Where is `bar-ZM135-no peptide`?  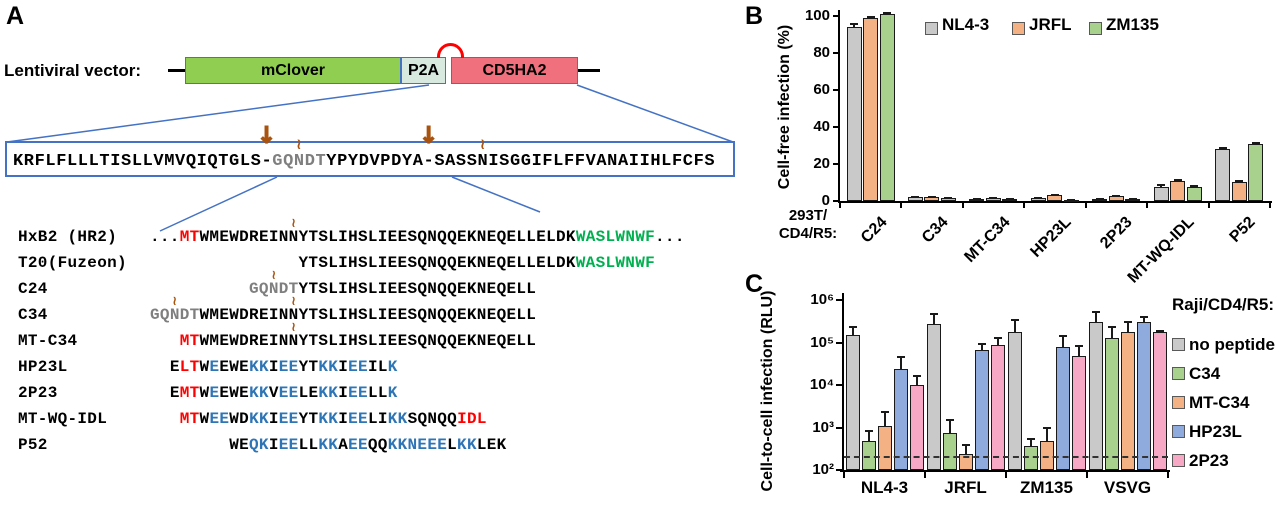
bar-ZM135-no peptide is located at coordinates (1014, 400).